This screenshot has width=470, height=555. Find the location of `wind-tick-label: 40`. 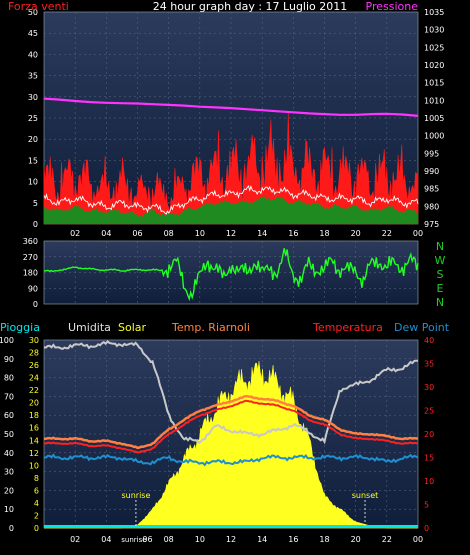

wind-tick-label: 40 is located at coordinates (33, 54).